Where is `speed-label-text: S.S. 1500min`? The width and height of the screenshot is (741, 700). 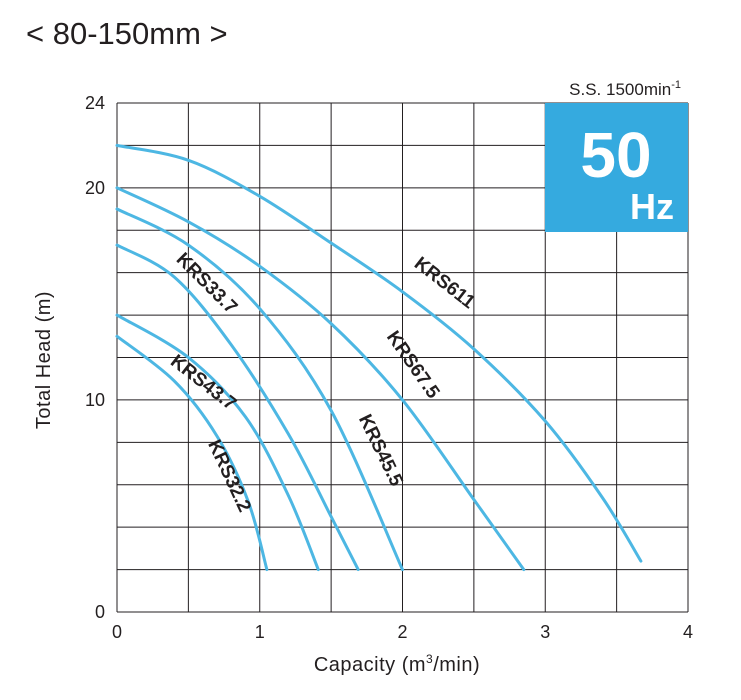 speed-label-text: S.S. 1500min is located at coordinates (620, 89).